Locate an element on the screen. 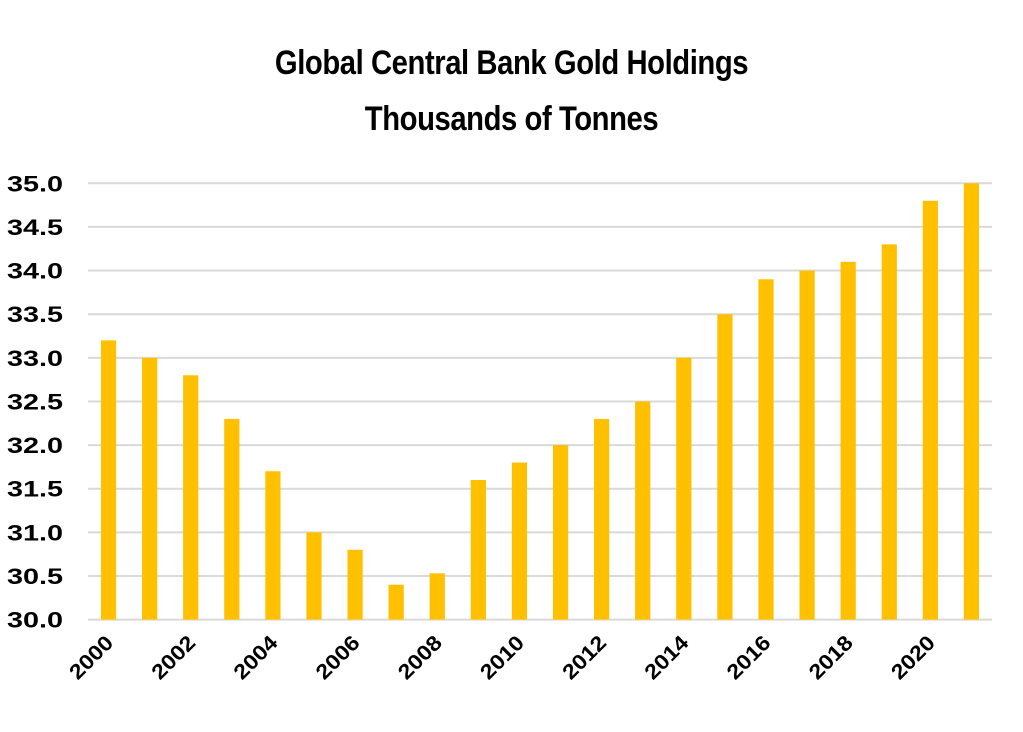 Image resolution: width=1023 pixels, height=732 pixels. x-tick-label: 2014 is located at coordinates (666, 657).